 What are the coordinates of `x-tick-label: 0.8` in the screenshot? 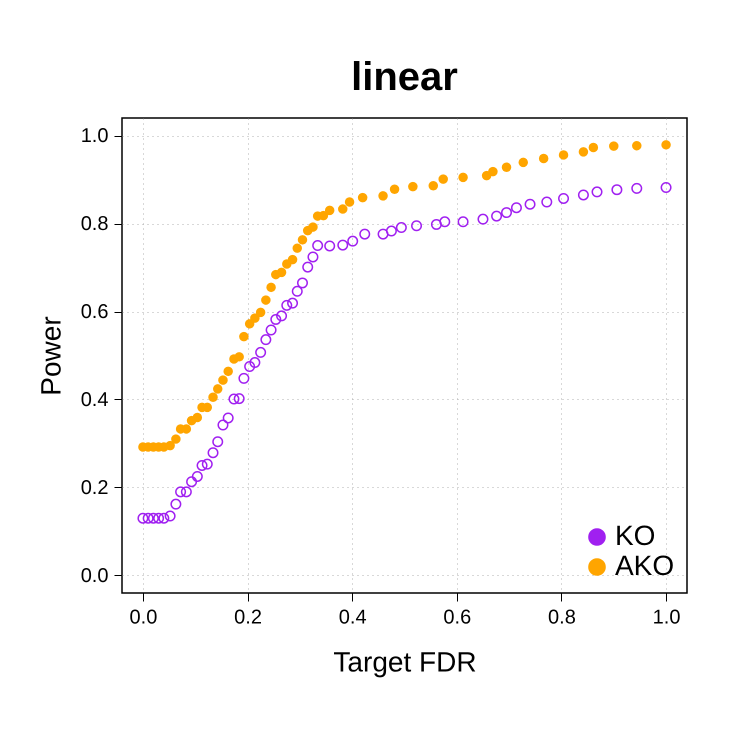 It's located at (562, 617).